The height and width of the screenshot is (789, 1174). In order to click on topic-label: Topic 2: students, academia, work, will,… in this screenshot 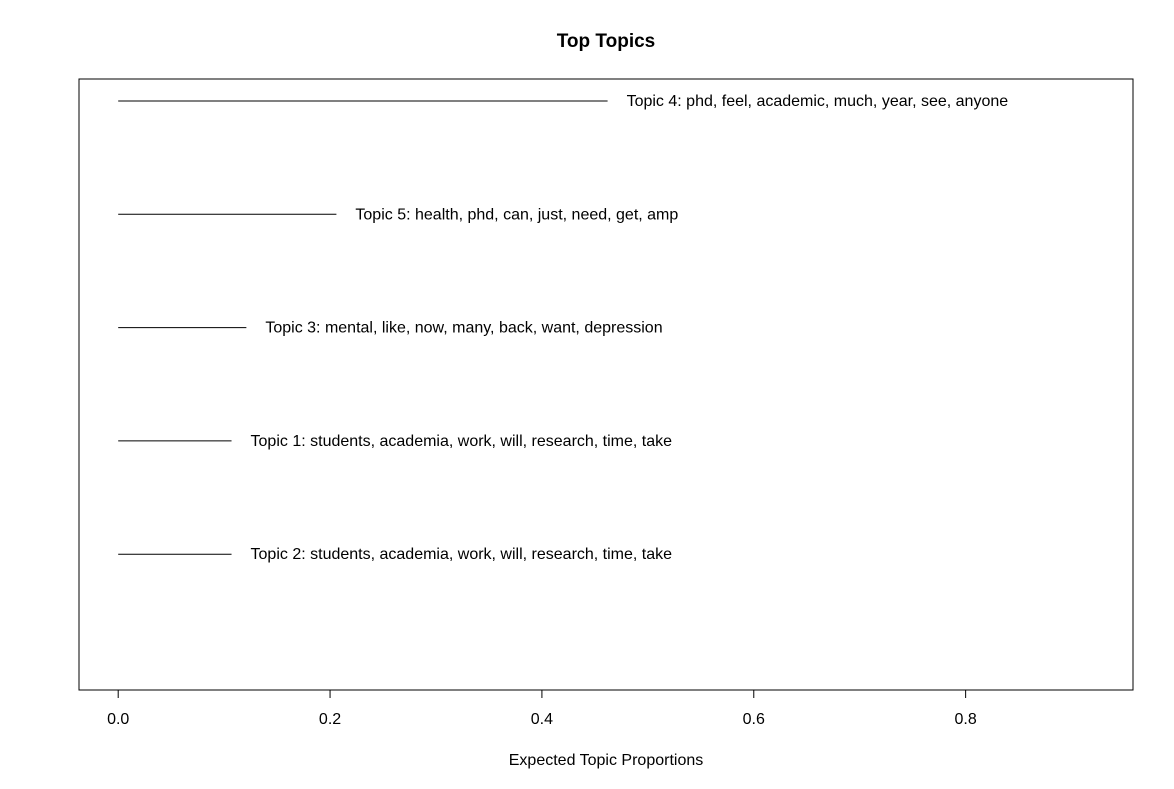, I will do `click(462, 554)`.